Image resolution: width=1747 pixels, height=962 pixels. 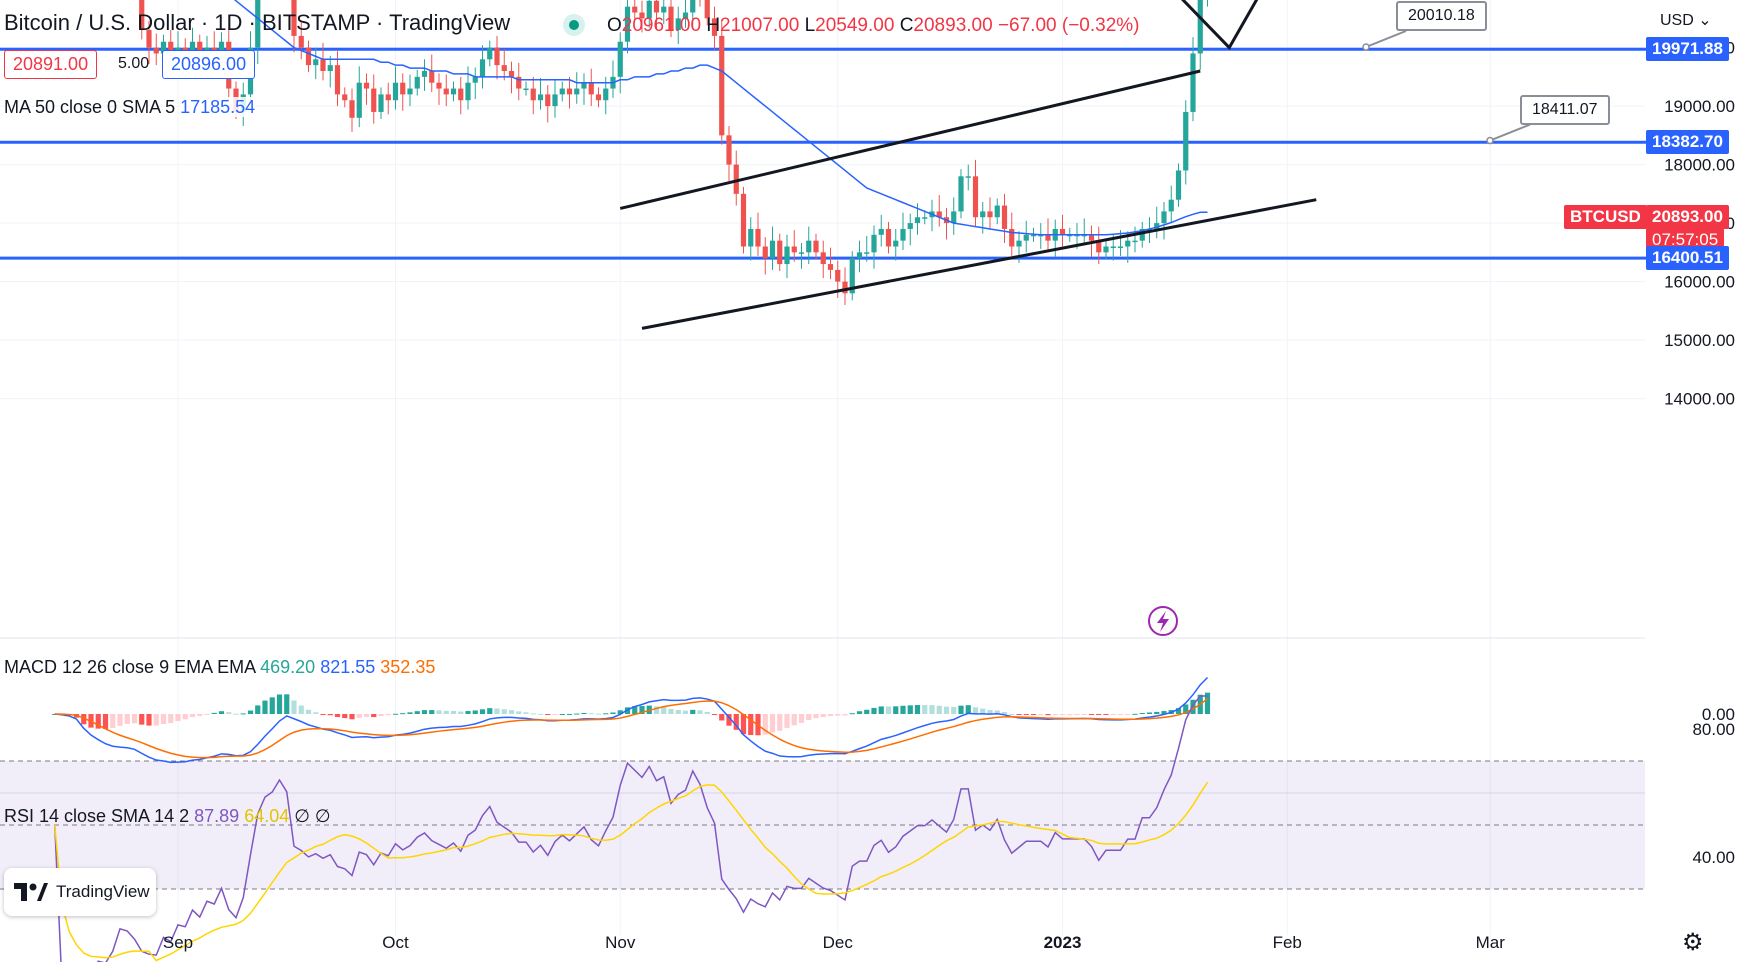 What do you see at coordinates (1705, 20) in the screenshot?
I see `chevron-down-icon: ⌄` at bounding box center [1705, 20].